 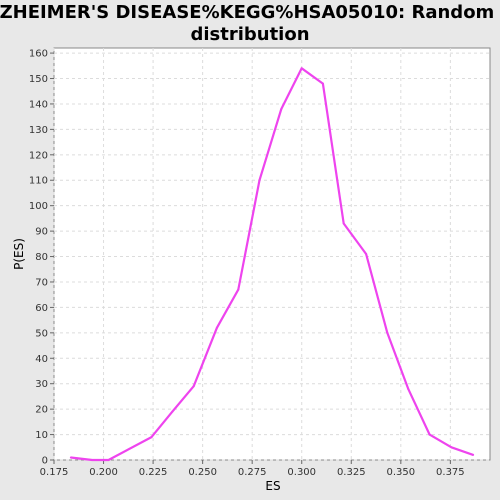 I want to click on y-tick-label: 130, so click(x=38, y=130).